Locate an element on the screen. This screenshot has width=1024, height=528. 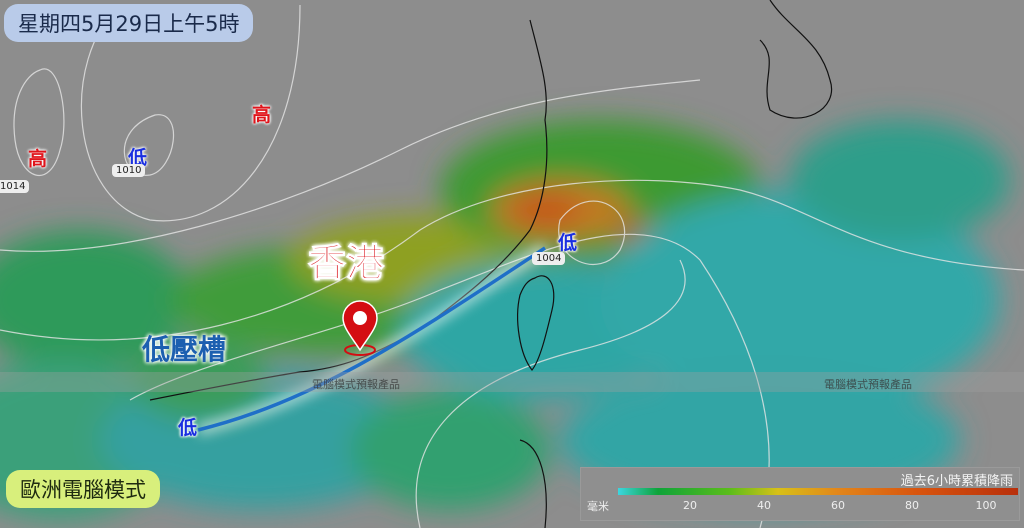
legend-colorbar is located at coordinates (818, 491).